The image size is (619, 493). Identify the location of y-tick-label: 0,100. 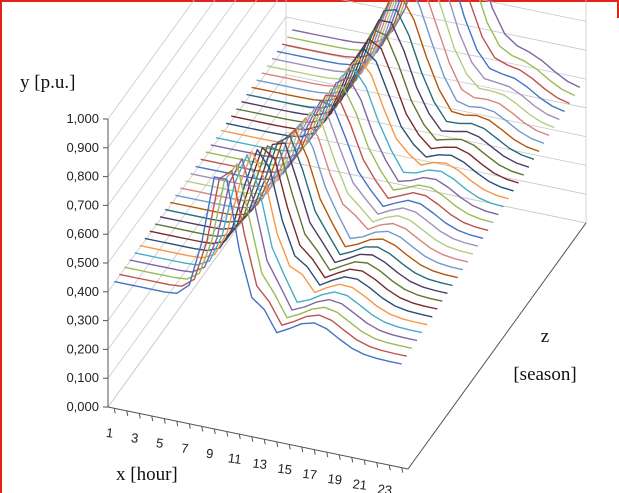
(82, 377).